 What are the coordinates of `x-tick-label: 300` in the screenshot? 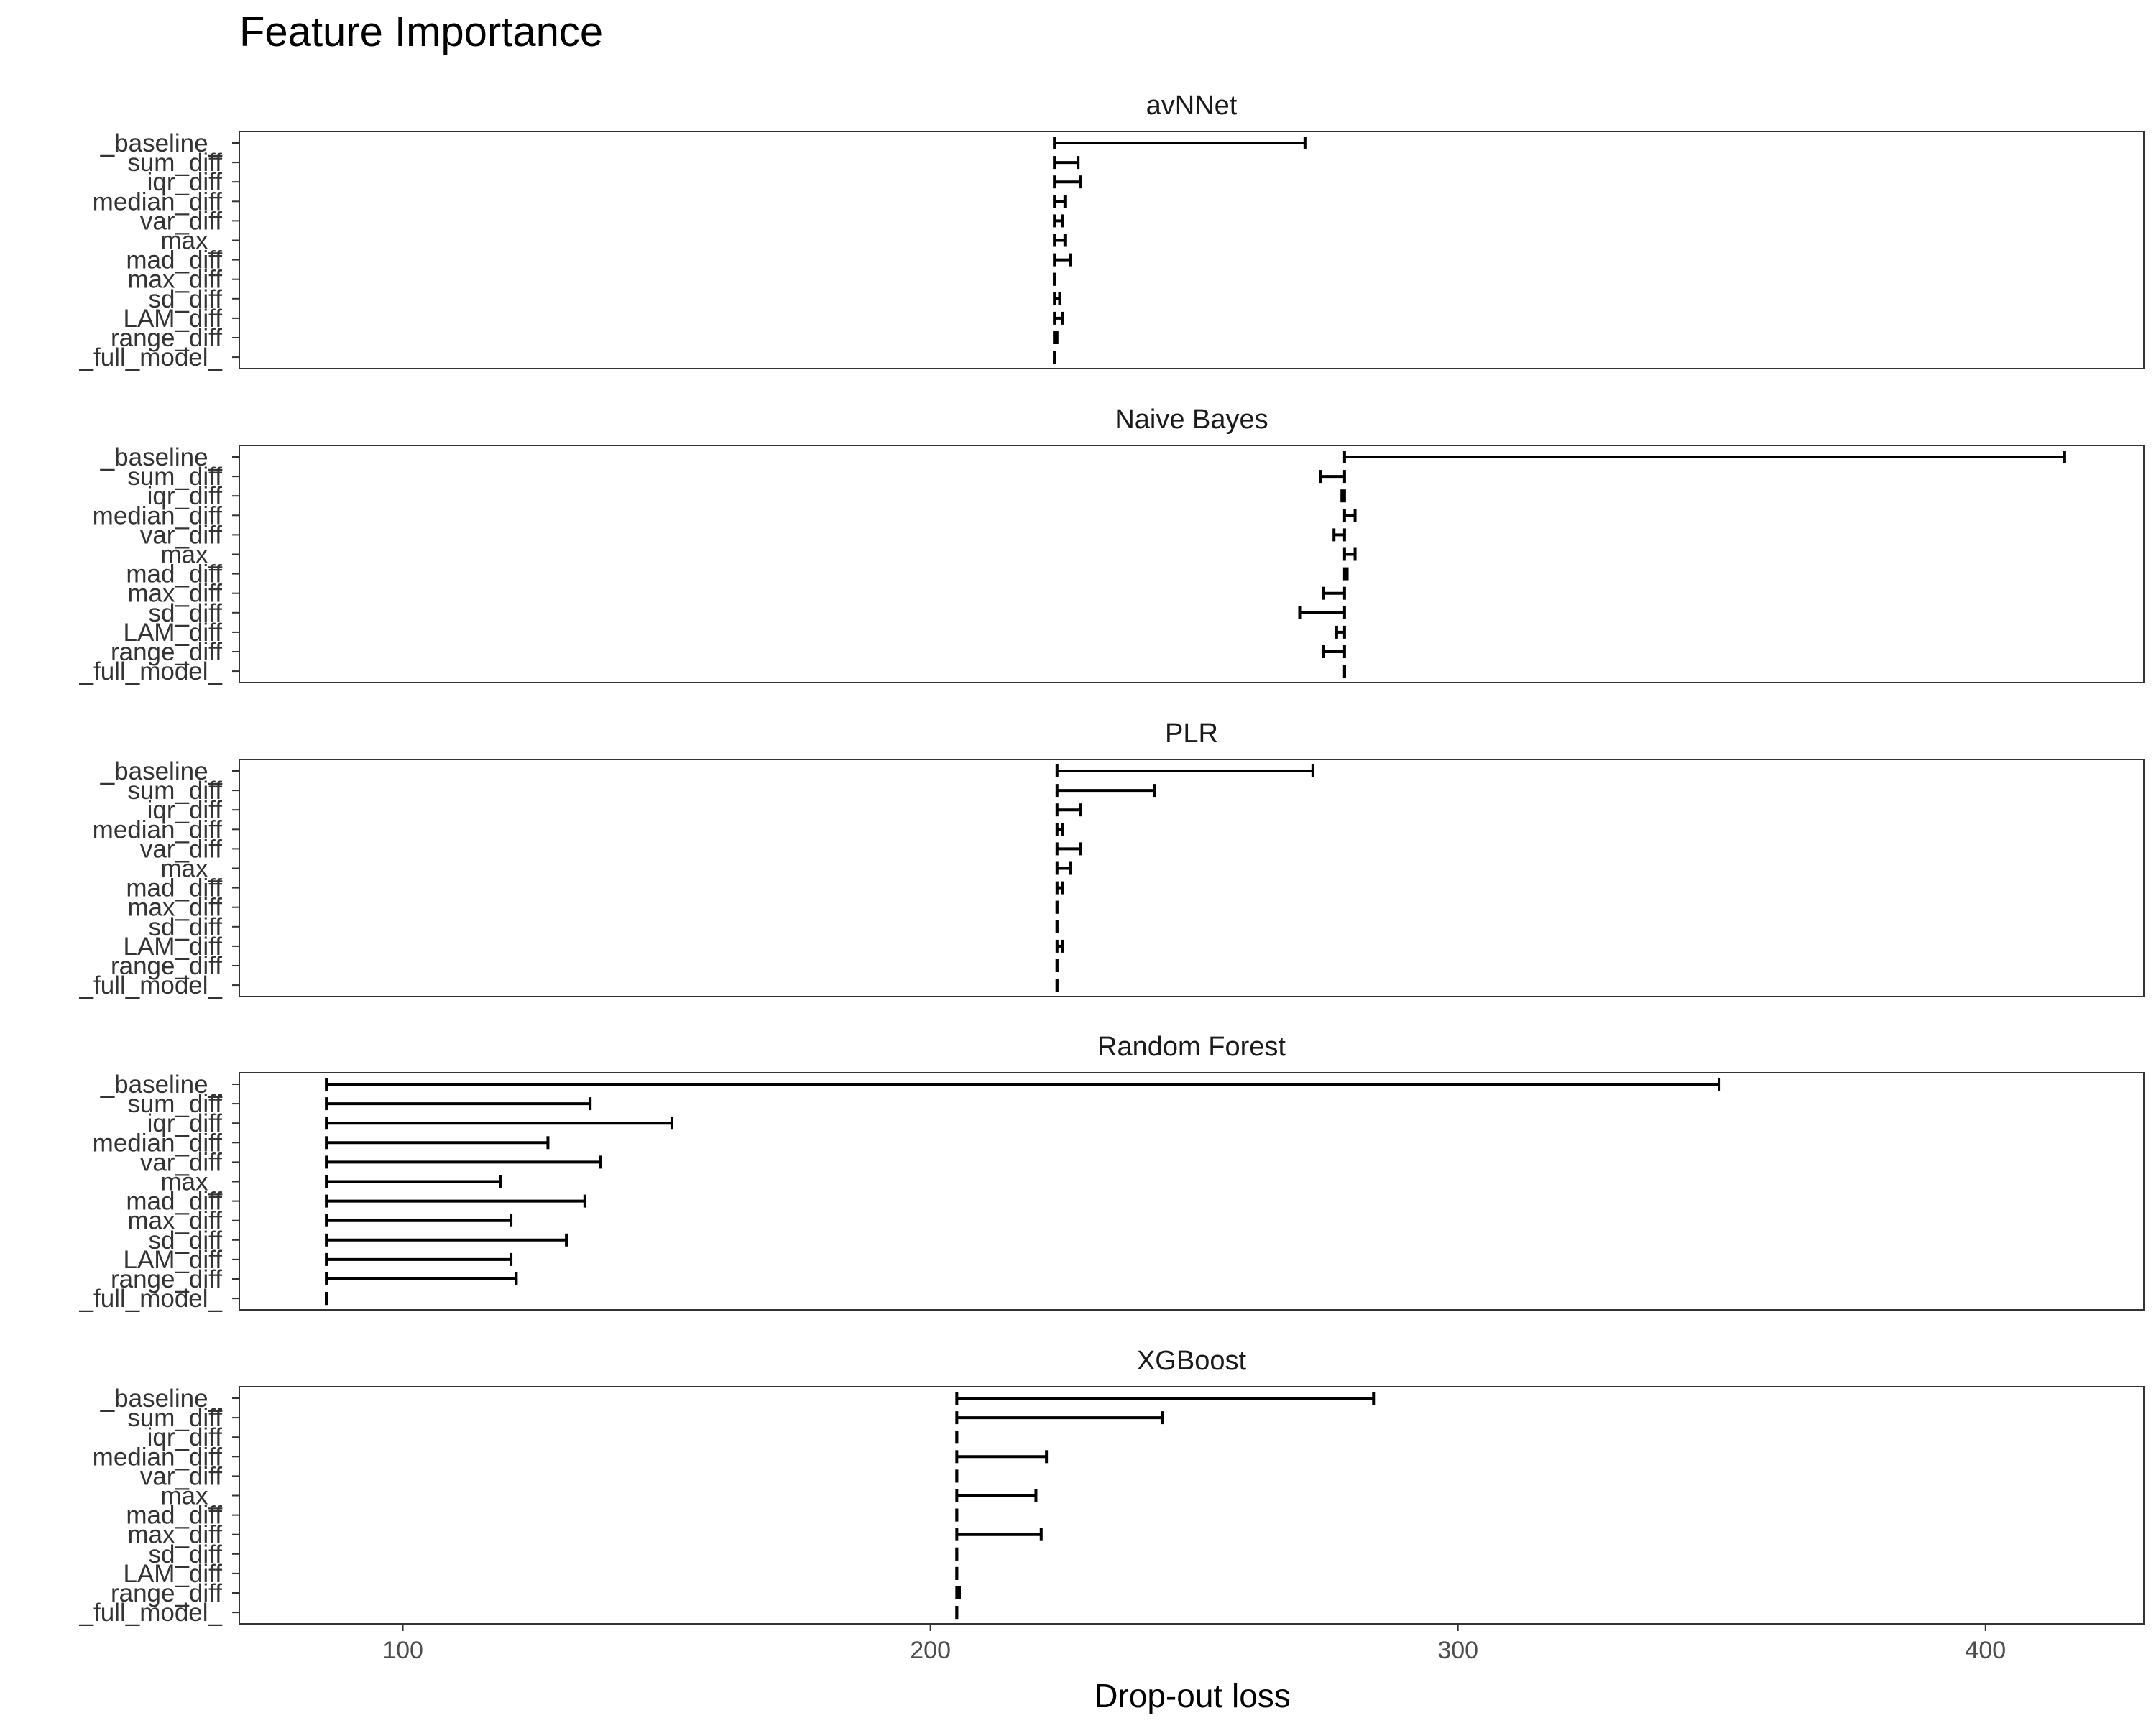 It's located at (1457, 1651).